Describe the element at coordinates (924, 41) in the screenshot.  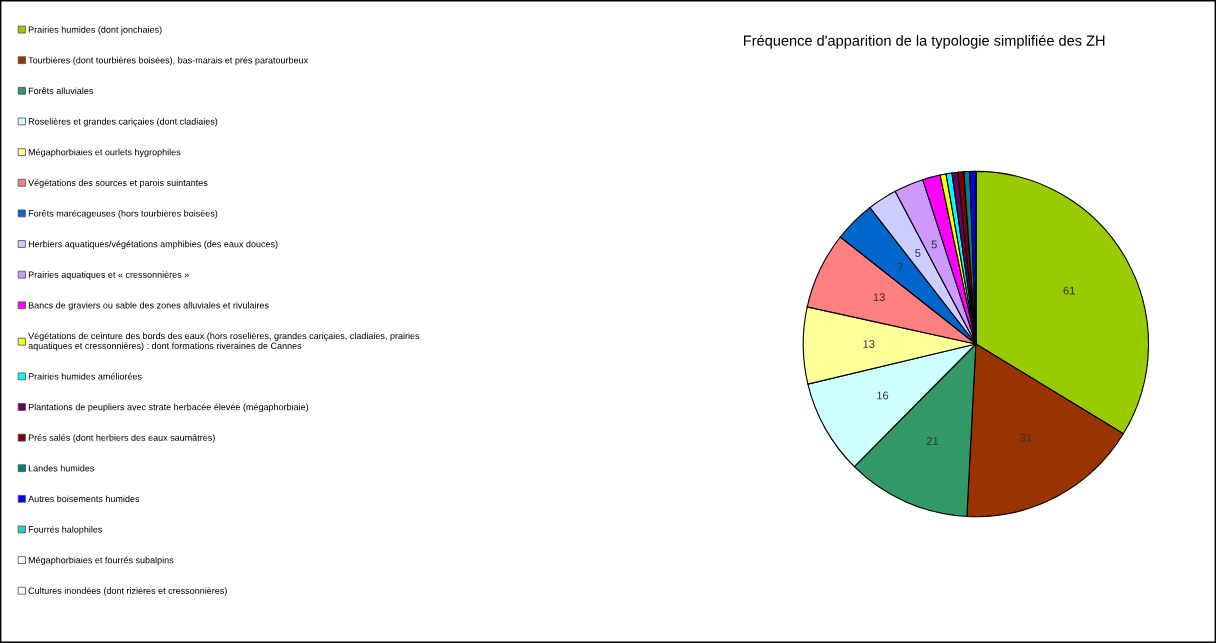
I see `text: Fréquence d'apparition de la typologie simplifiée des ZH` at that location.